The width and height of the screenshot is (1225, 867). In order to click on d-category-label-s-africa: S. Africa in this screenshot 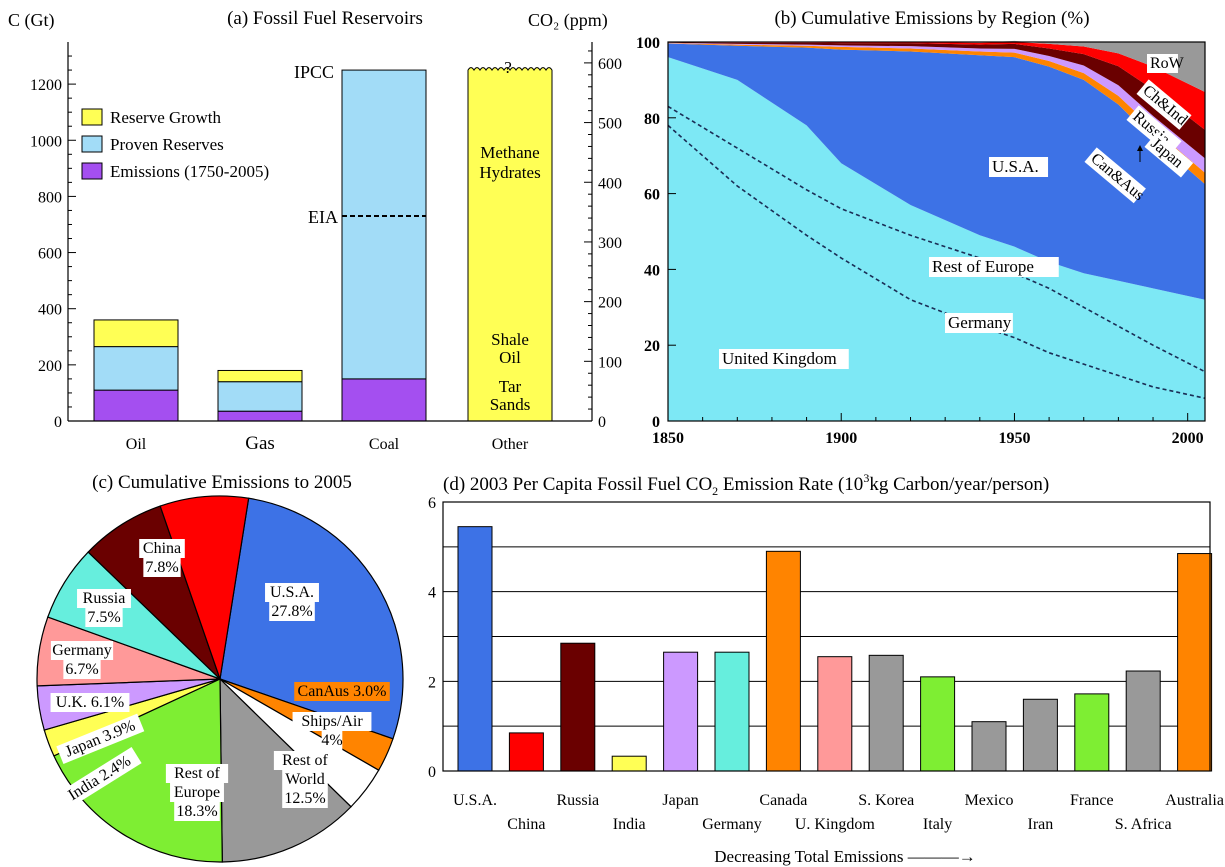, I will do `click(1143, 824)`.